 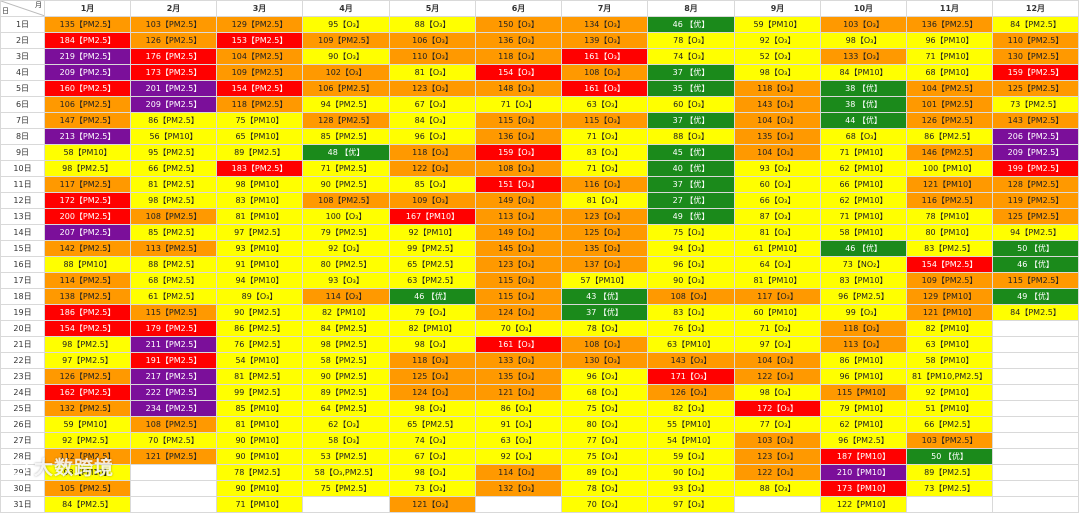 I want to click on day-label: 22日, so click(x=22, y=360).